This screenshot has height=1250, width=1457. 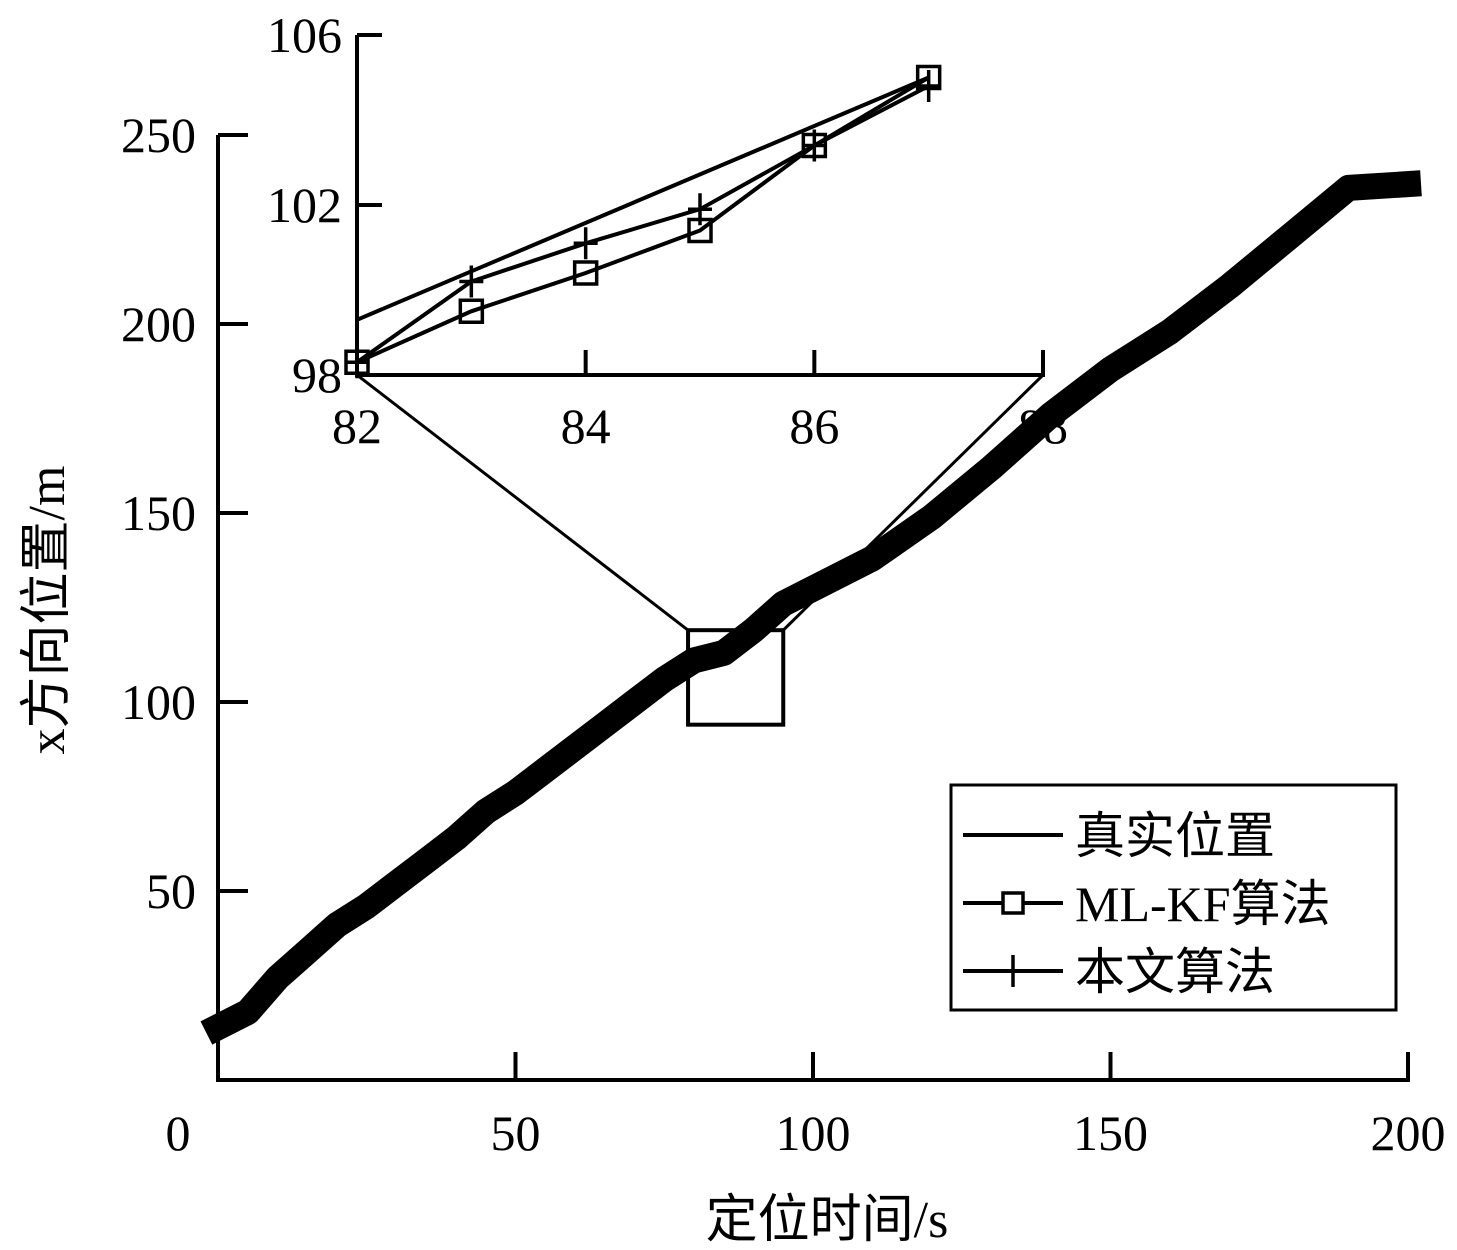 I want to click on zoom-connector-left, so click(x=522, y=502).